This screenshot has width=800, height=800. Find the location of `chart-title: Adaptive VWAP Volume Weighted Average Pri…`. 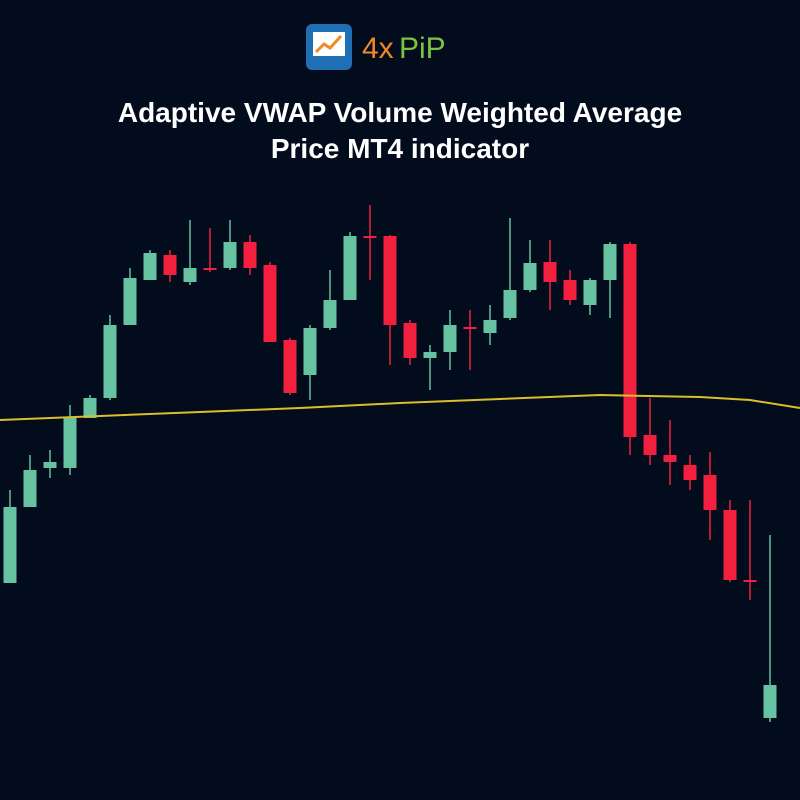

chart-title: Adaptive VWAP Volume Weighted Average Pri… is located at coordinates (400, 130).